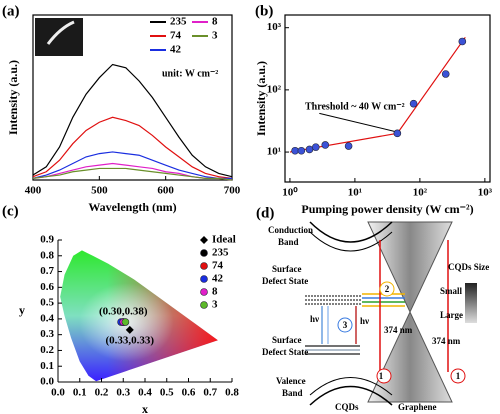 This screenshot has height=414, width=500. I want to click on panel-label: (a), so click(11, 11).